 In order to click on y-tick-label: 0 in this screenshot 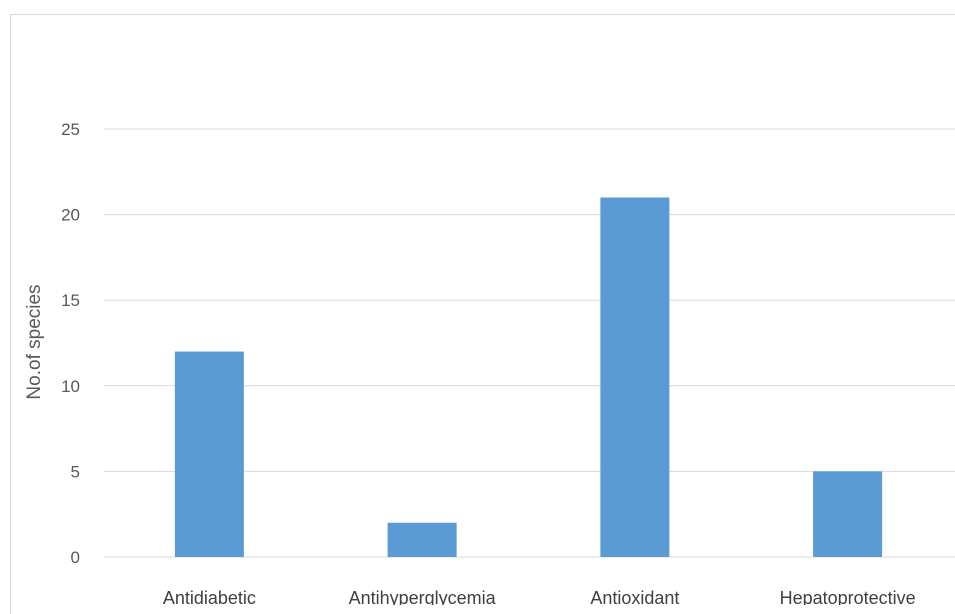, I will do `click(75, 557)`.